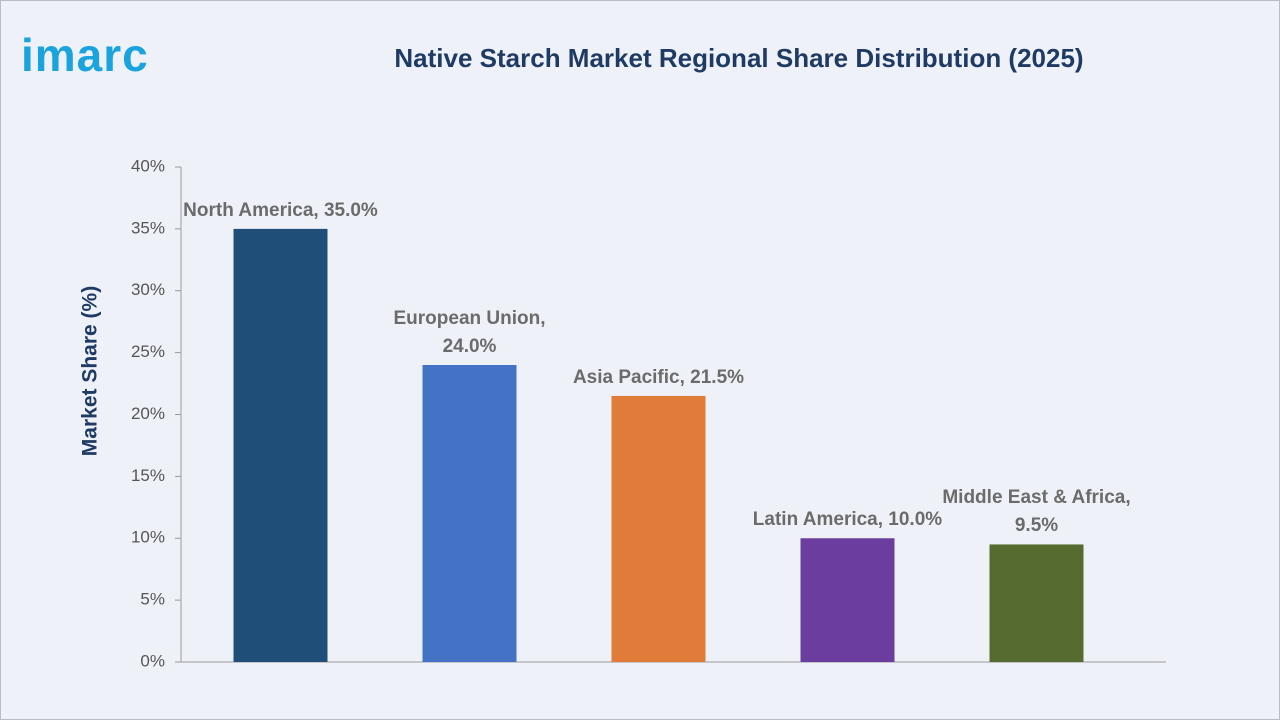 The width and height of the screenshot is (1280, 720). What do you see at coordinates (1036, 512) in the screenshot?
I see `data-label: Middle East & Africa, 9.5%` at bounding box center [1036, 512].